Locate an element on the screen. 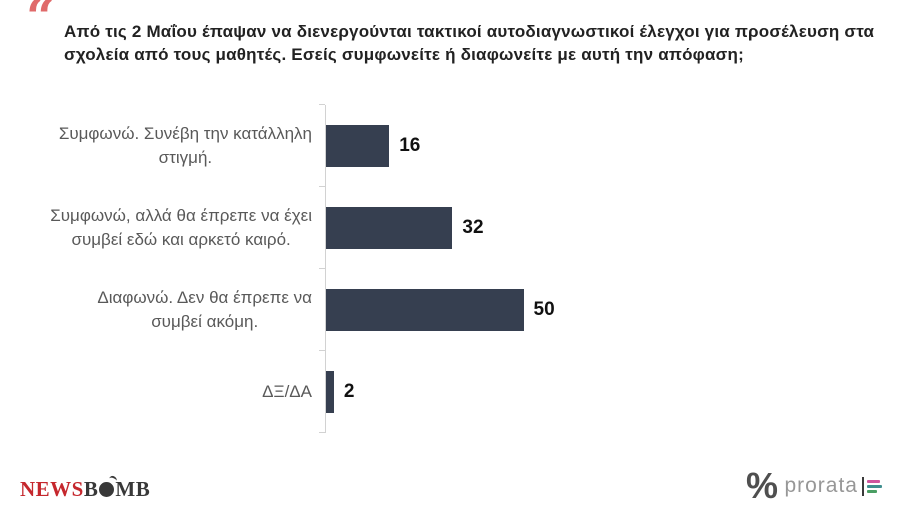 The height and width of the screenshot is (507, 900). bar-area: 16 is located at coordinates (597, 145).